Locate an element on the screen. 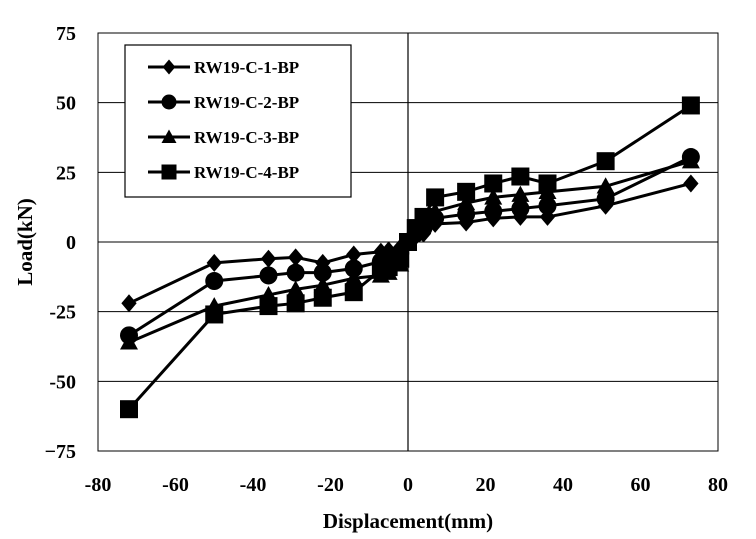 The width and height of the screenshot is (756, 539). legend-item: RW19-C-4-BP is located at coordinates (223, 172).